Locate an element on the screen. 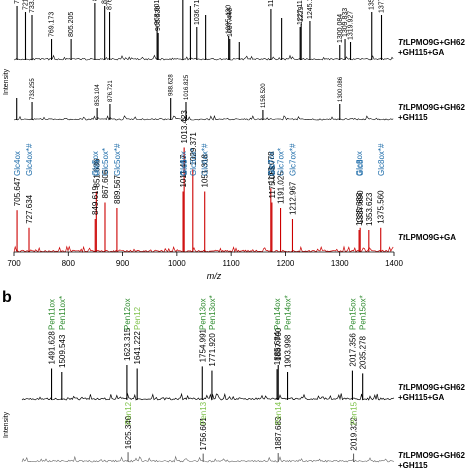 The image size is (474, 474). peak-label: 1016.825 is located at coordinates (187, 87).